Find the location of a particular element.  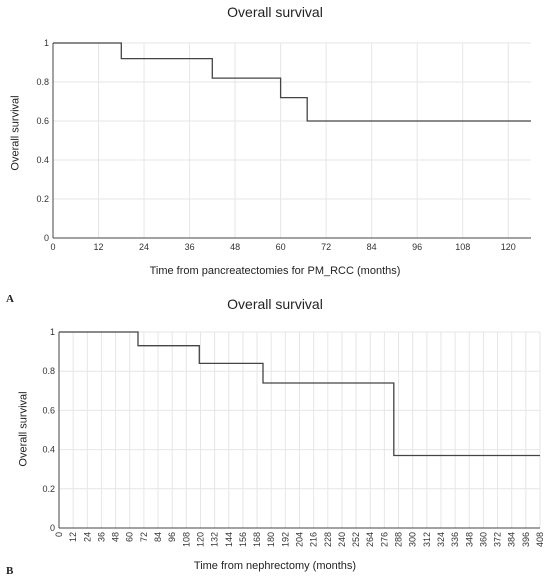

x-tick-label: 240 is located at coordinates (342, 539).